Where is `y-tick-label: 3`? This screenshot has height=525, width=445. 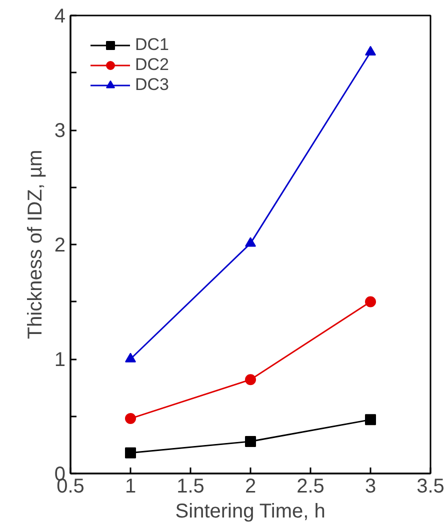 y-tick-label: 3 is located at coordinates (60, 131).